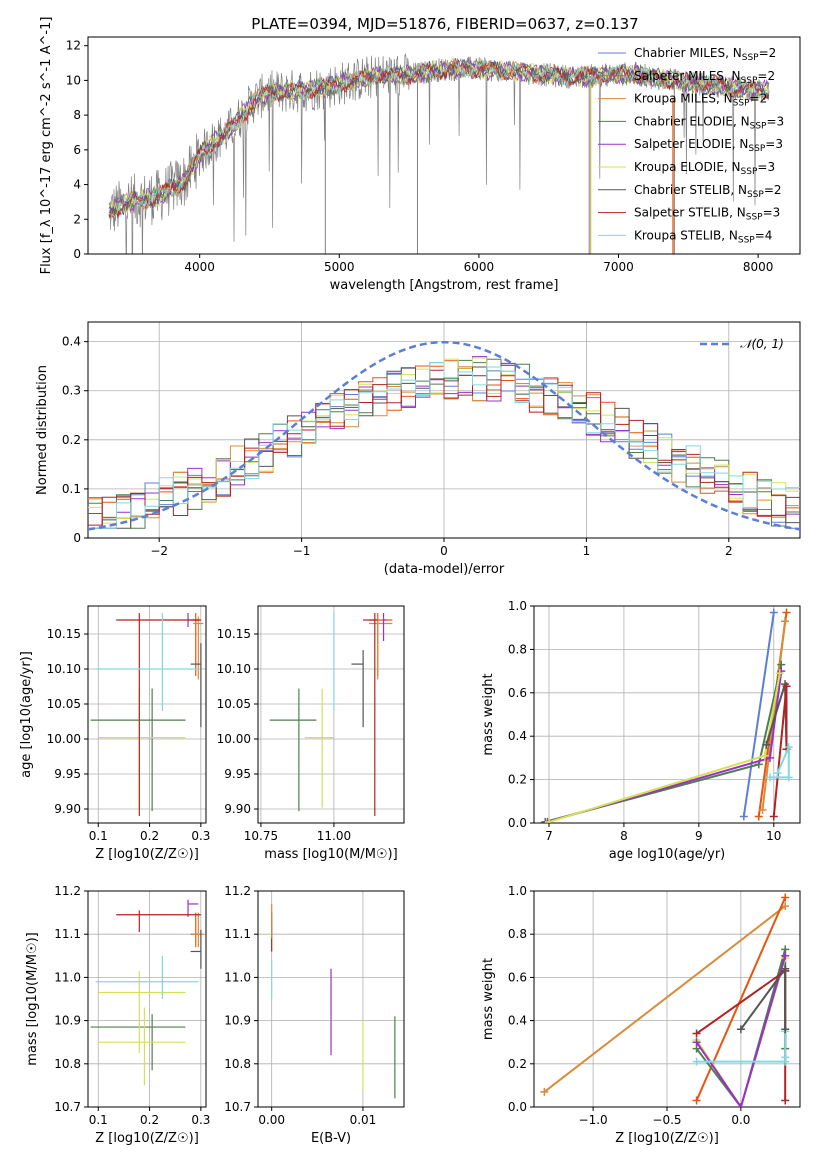 The width and height of the screenshot is (819, 1175). What do you see at coordinates (444, 445) in the screenshot?
I see `histogram-step-line` at bounding box center [444, 445].